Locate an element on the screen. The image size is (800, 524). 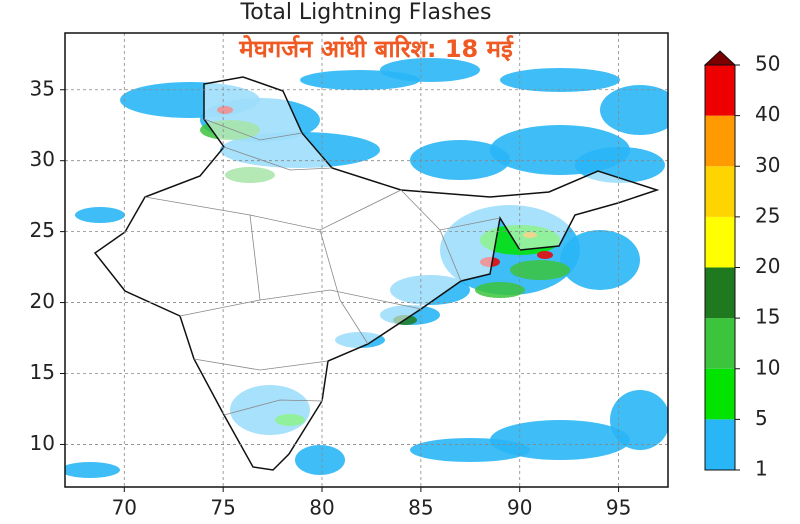
colorbar-label: 10 is located at coordinates (767, 367).